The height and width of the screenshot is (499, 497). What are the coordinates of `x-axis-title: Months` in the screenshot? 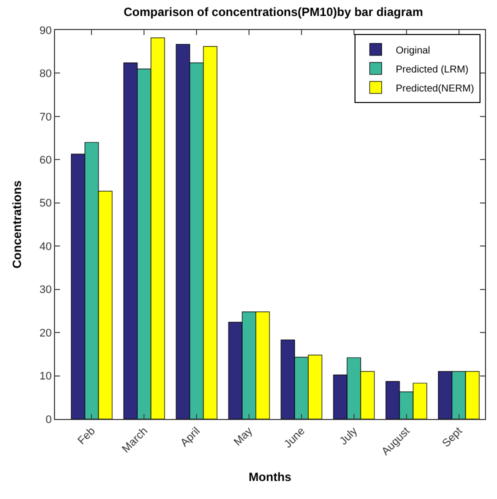 It's located at (270, 477).